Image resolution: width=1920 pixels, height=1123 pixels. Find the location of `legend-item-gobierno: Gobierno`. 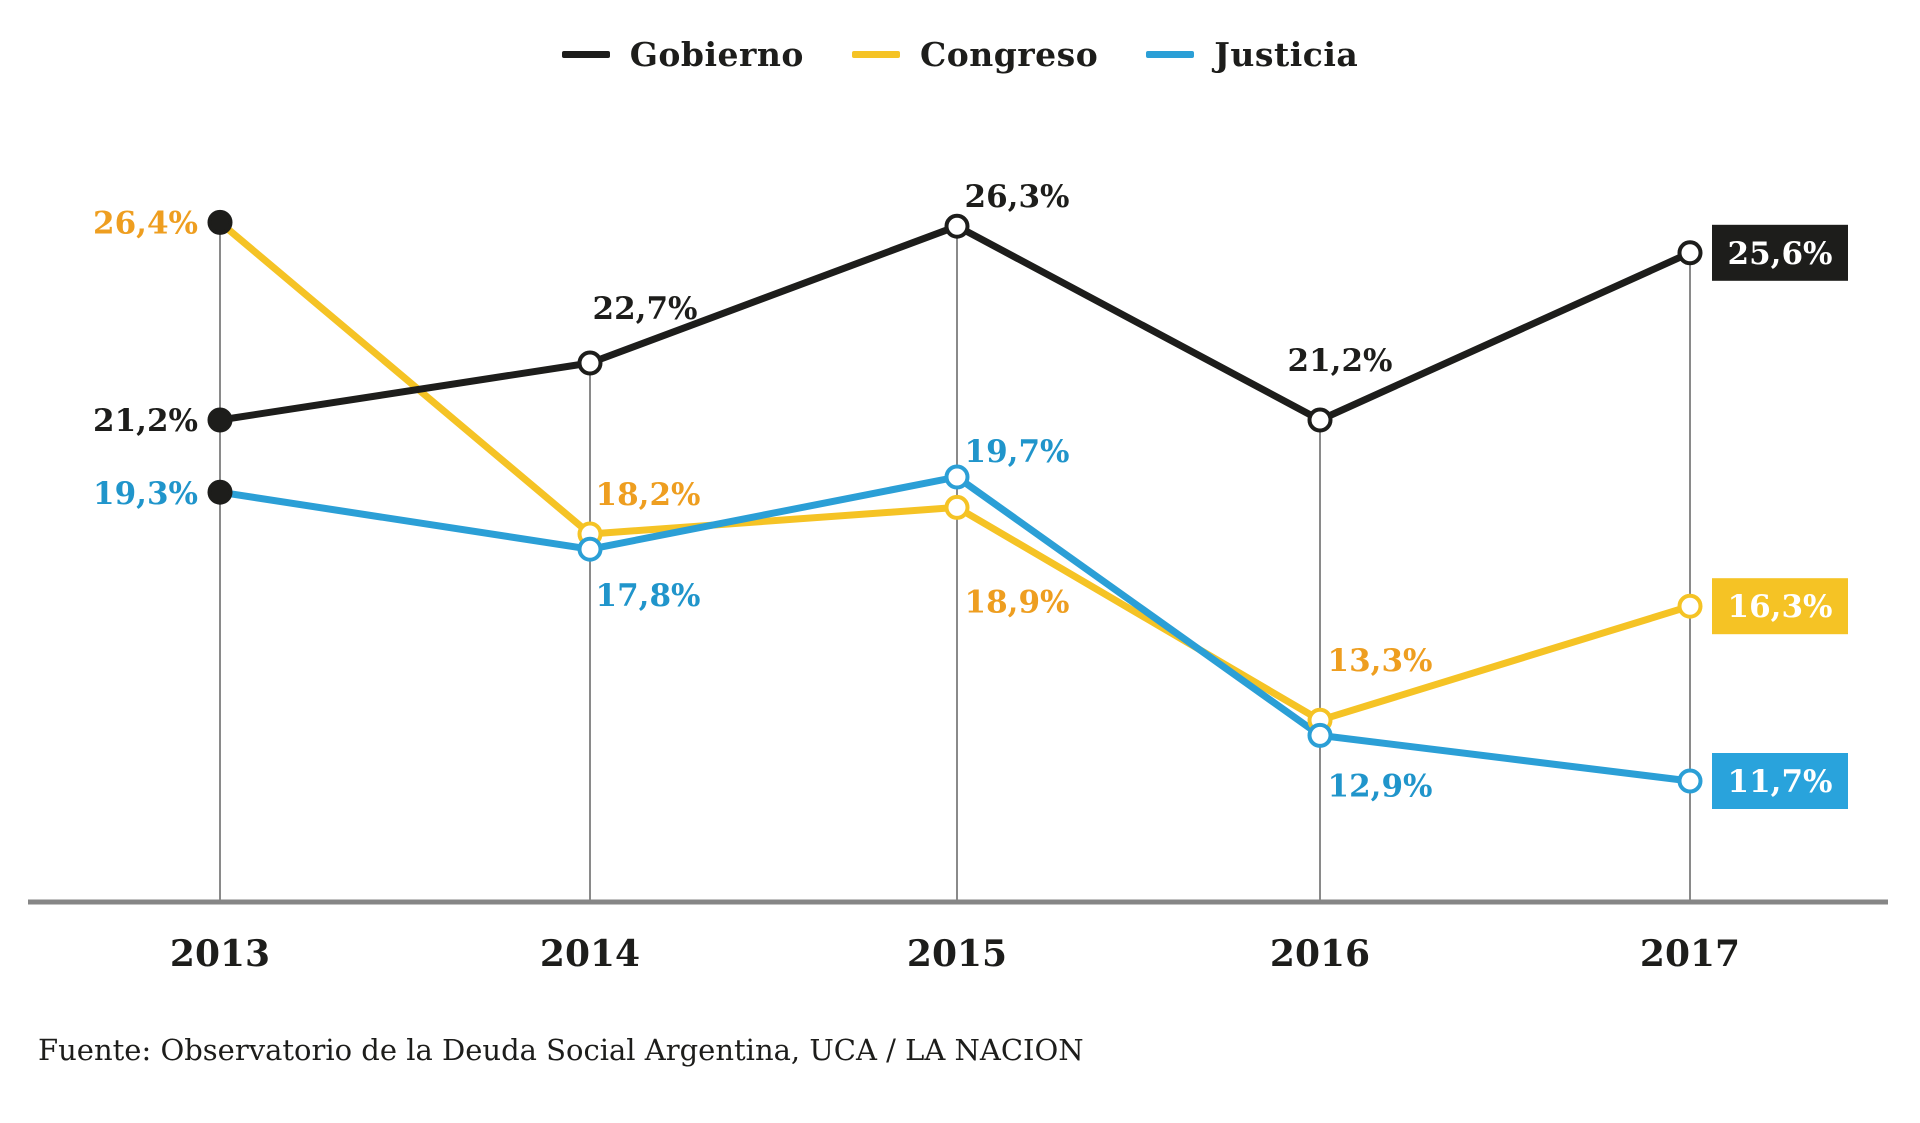

legend-item-gobierno: Gobierno is located at coordinates (682, 54).